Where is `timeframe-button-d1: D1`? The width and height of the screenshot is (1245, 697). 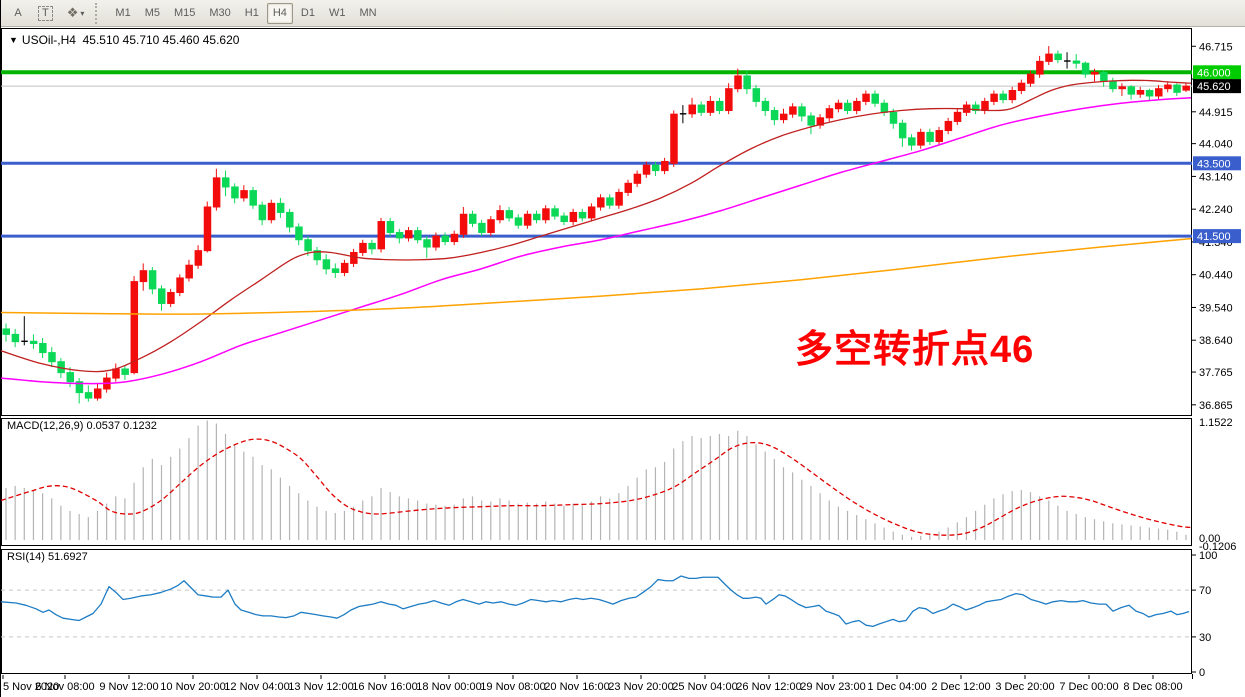 timeframe-button-d1: D1 is located at coordinates (308, 13).